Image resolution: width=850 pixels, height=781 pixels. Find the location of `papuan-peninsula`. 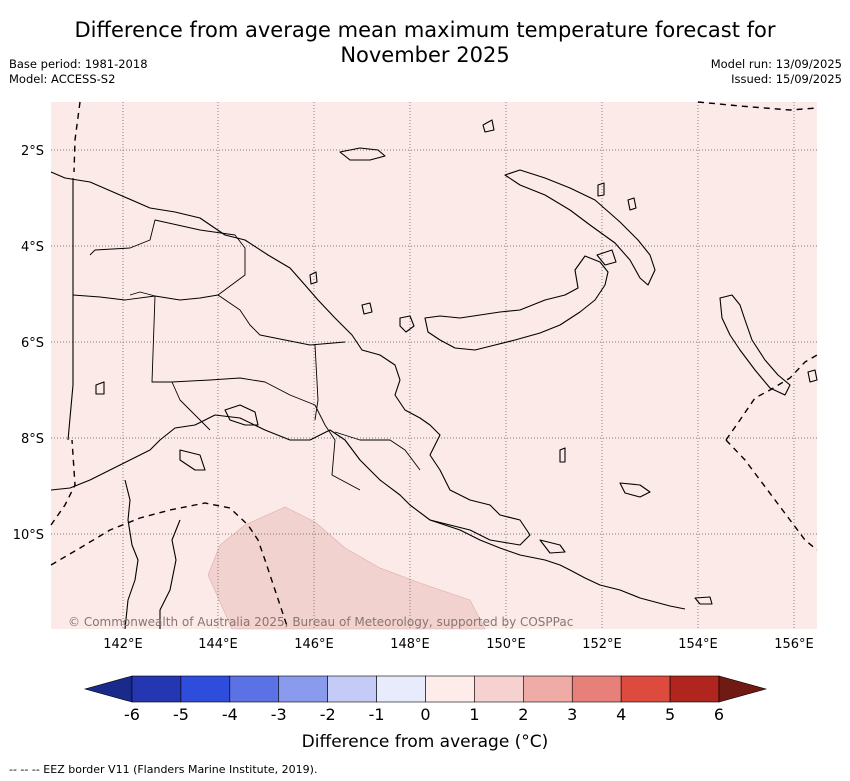

papuan-peninsula is located at coordinates (557, 564).